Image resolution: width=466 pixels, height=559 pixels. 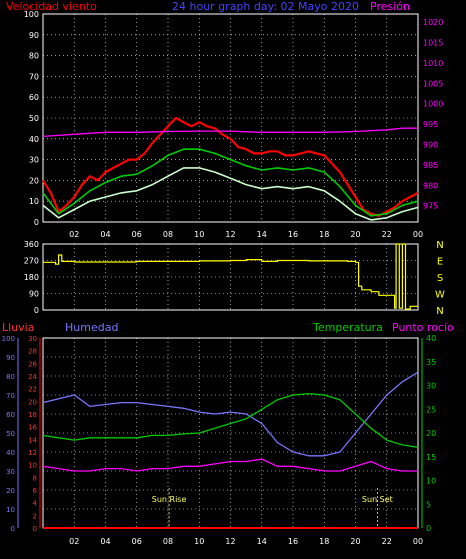 What do you see at coordinates (31, 244) in the screenshot?
I see `direction-y-tick-label: 360` at bounding box center [31, 244].